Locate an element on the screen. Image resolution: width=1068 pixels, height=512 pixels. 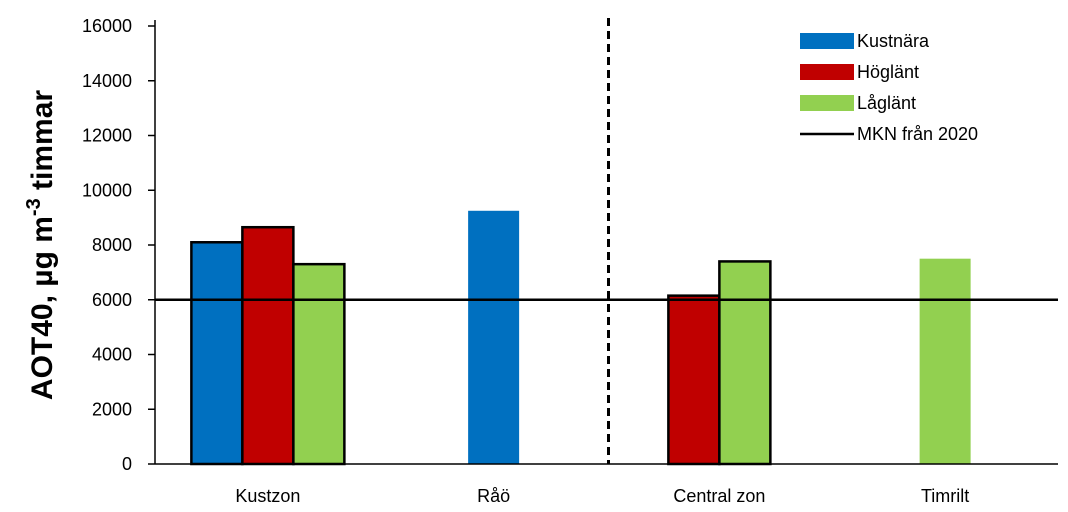
y-axis-label-main: AOT40, µg m is located at coordinates (42, 308).